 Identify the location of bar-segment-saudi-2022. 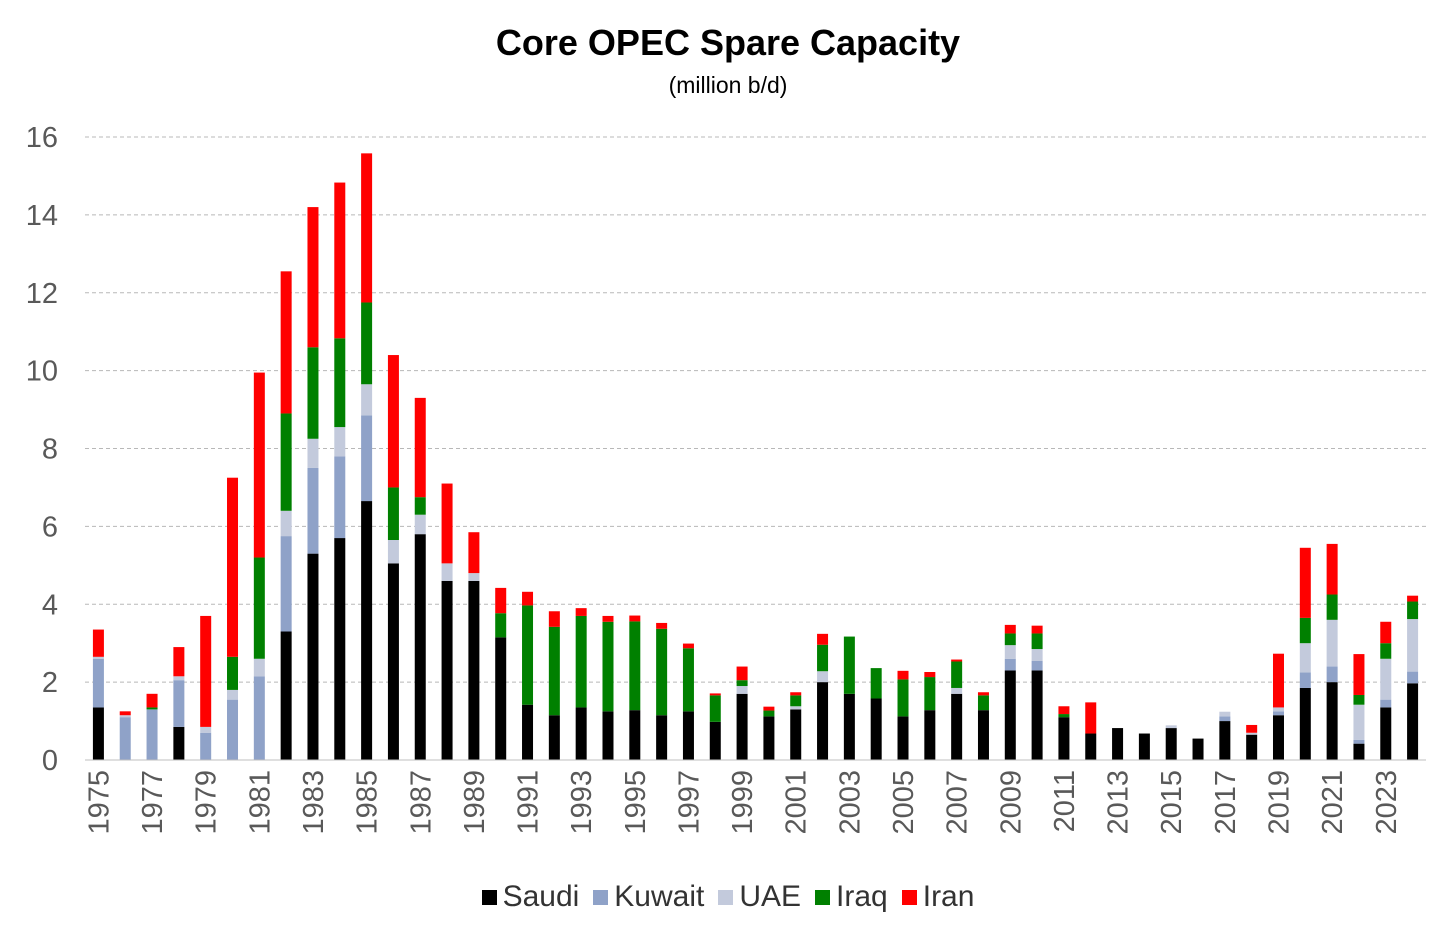
(1359, 751).